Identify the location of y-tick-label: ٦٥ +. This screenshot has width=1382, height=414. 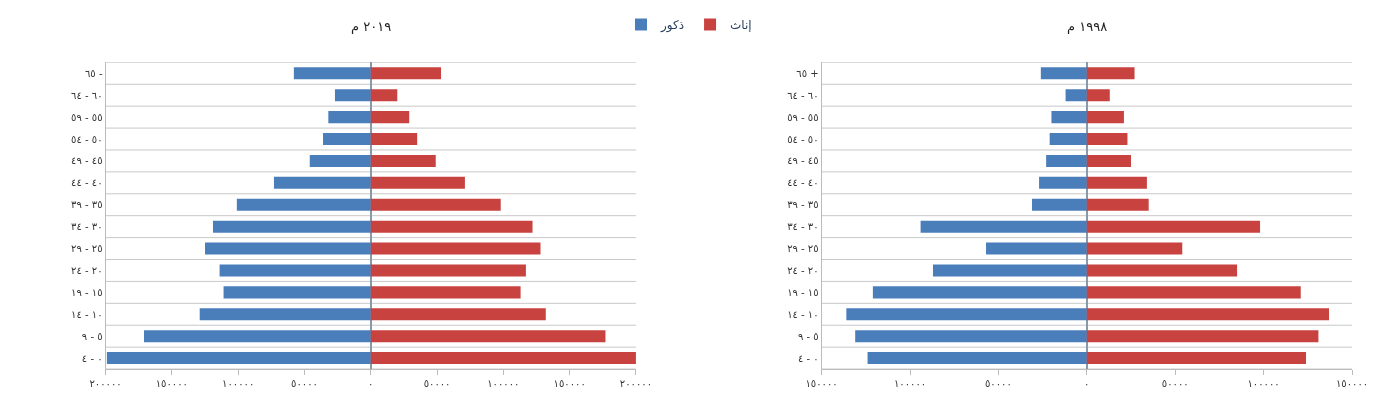
(807, 73).